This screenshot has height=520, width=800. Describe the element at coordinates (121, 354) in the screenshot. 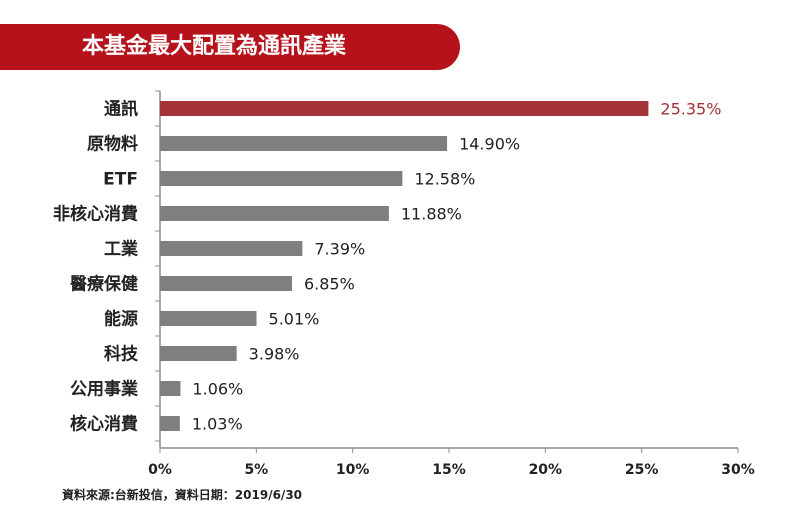

I see `category-label: 科技` at that location.